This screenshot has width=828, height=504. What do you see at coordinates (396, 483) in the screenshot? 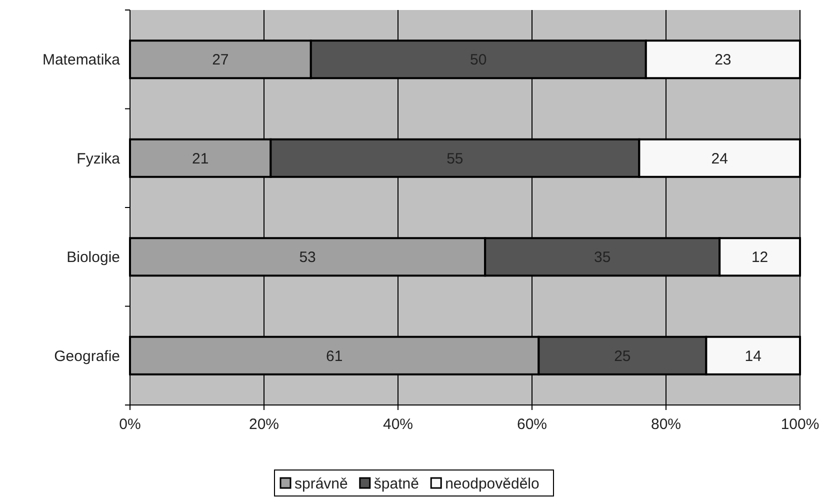
I see `legend-label: špatně` at bounding box center [396, 483].